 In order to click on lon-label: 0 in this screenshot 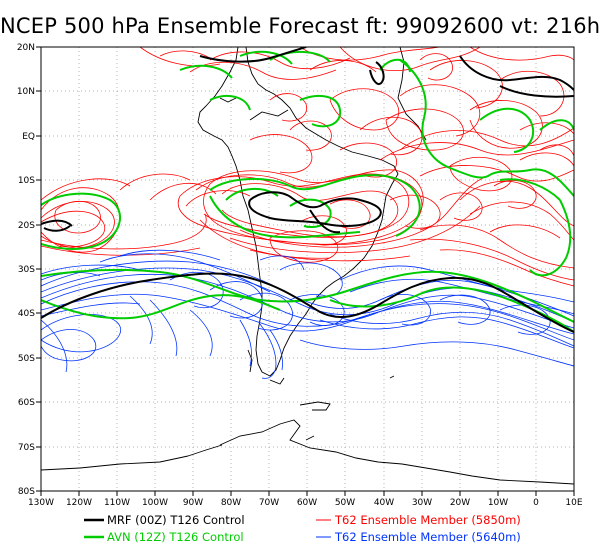, I will do `click(536, 503)`.